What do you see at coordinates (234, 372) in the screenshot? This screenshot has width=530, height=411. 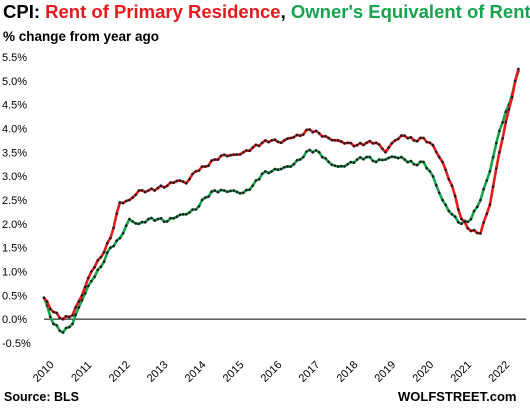 I see `x-tick-label: 2015` at bounding box center [234, 372].